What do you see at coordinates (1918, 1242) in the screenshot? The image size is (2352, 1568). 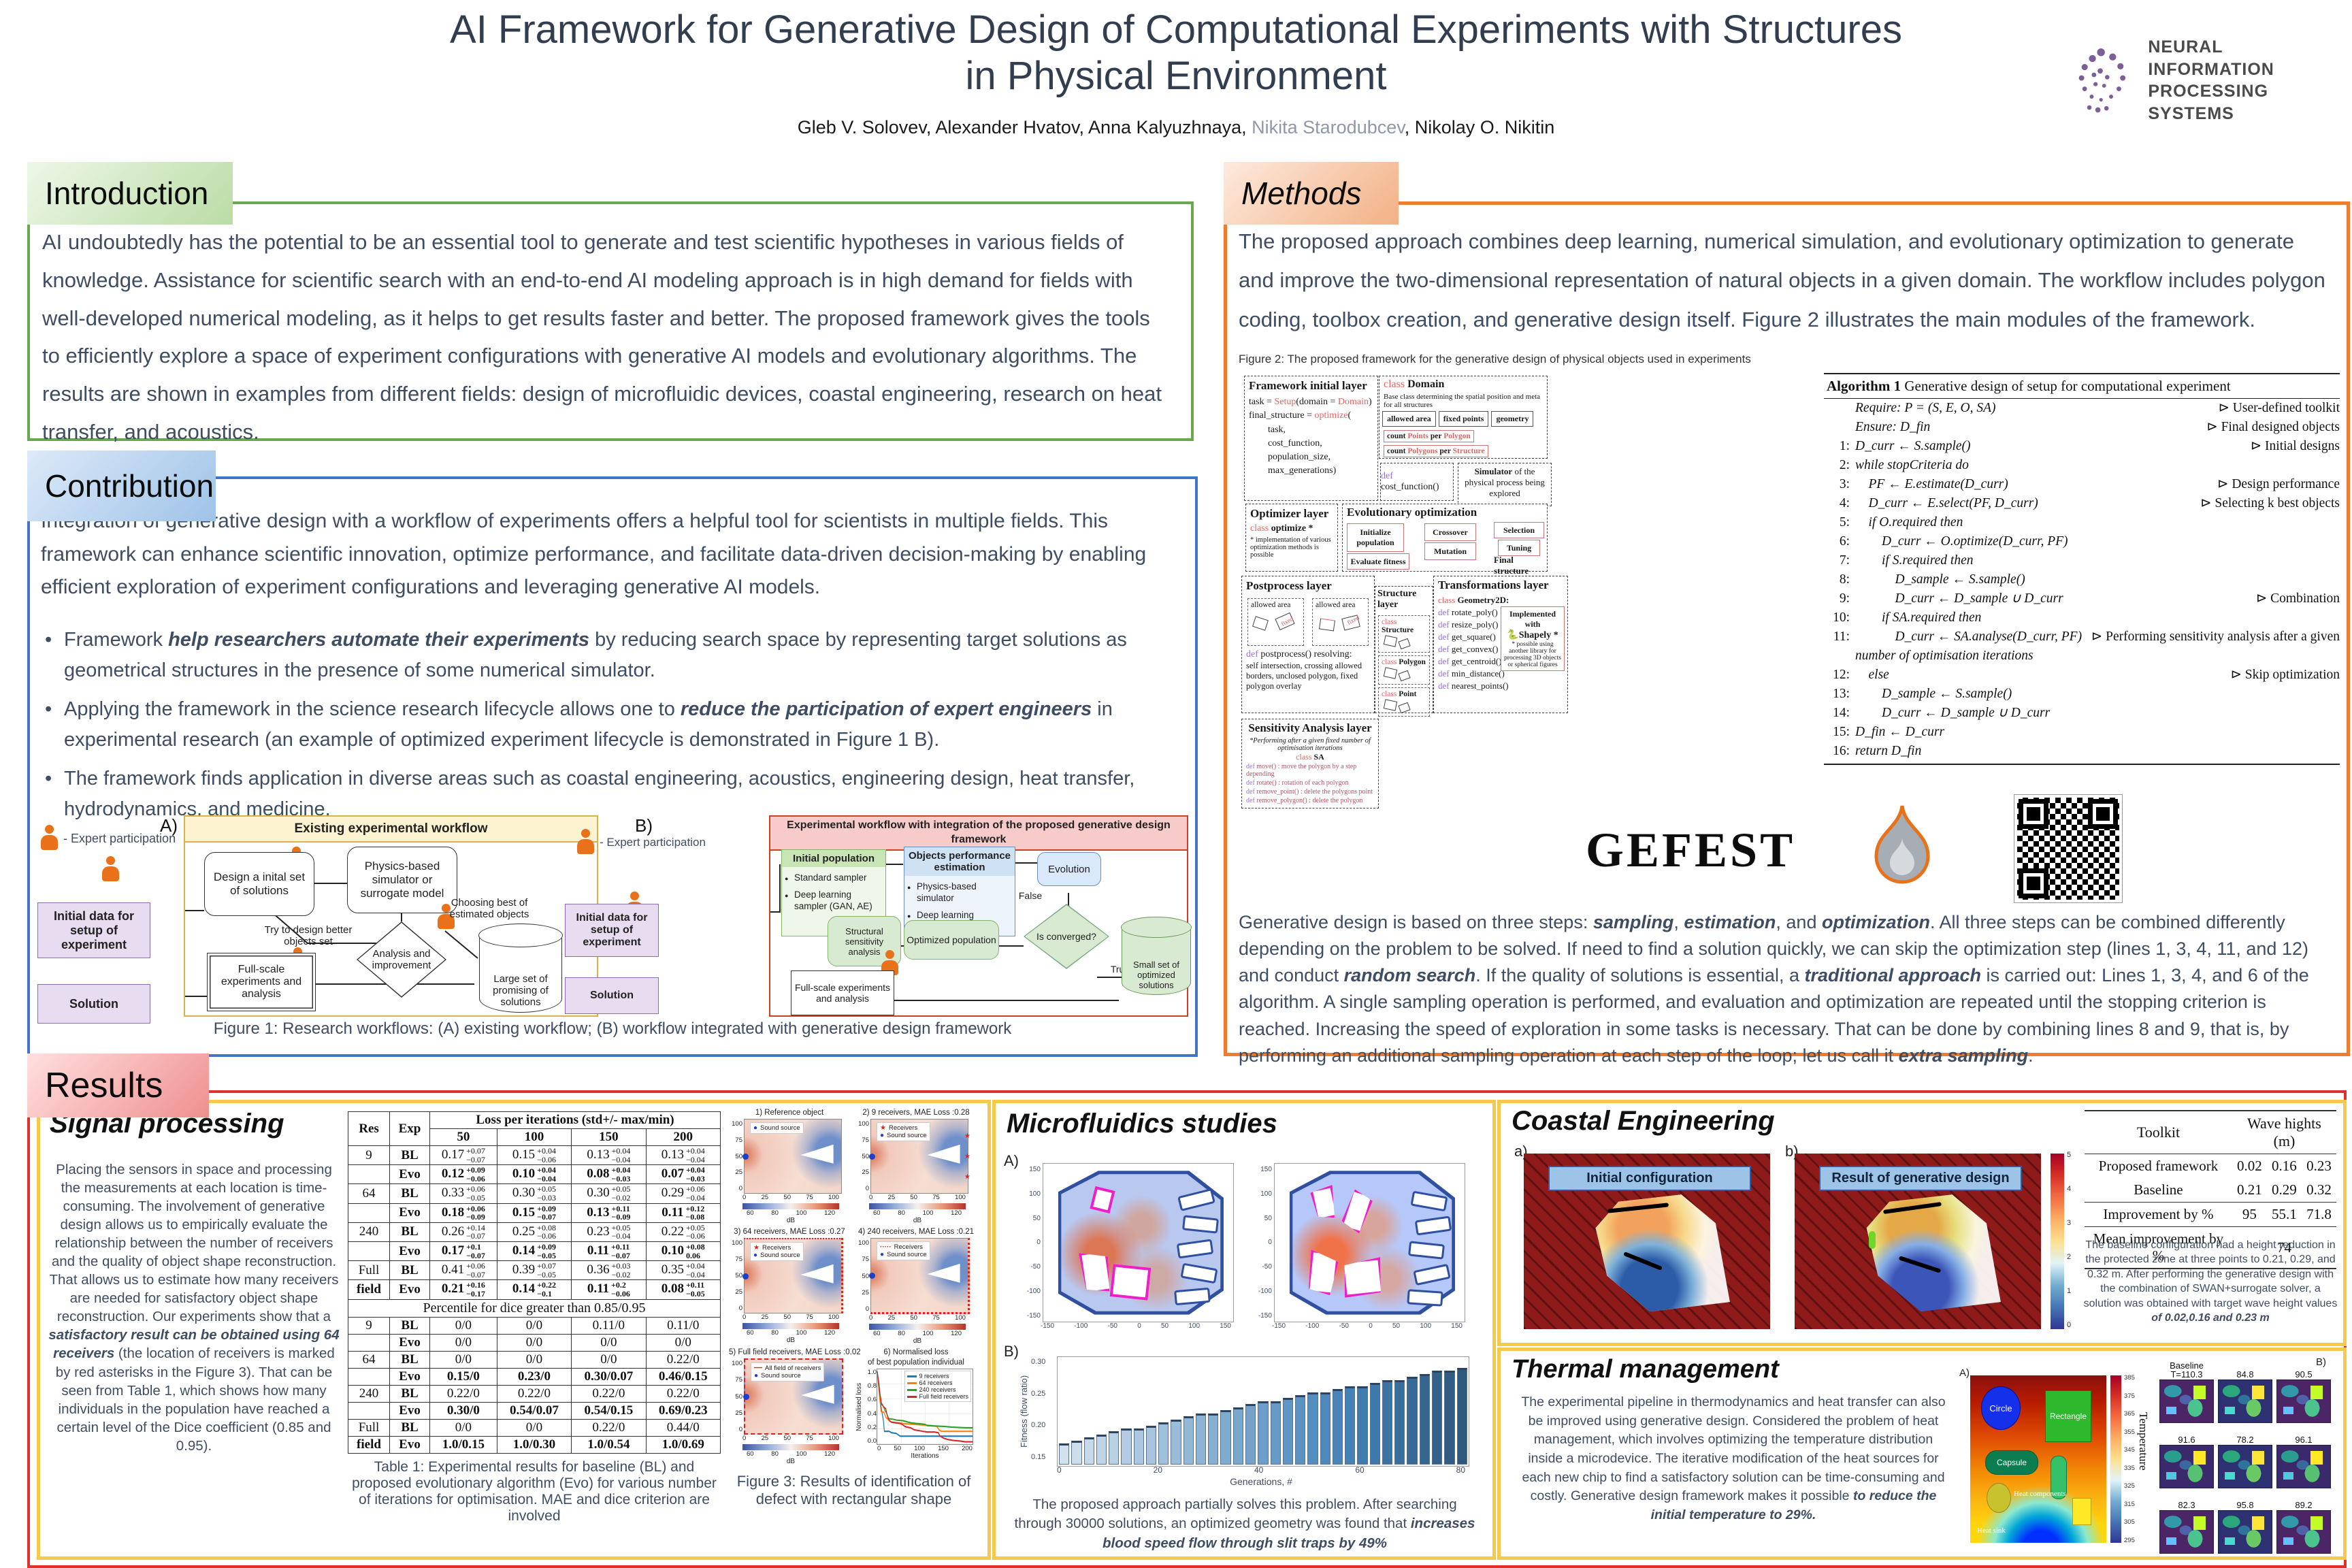 I see `generative-design-image: Result of generative design` at bounding box center [1918, 1242].